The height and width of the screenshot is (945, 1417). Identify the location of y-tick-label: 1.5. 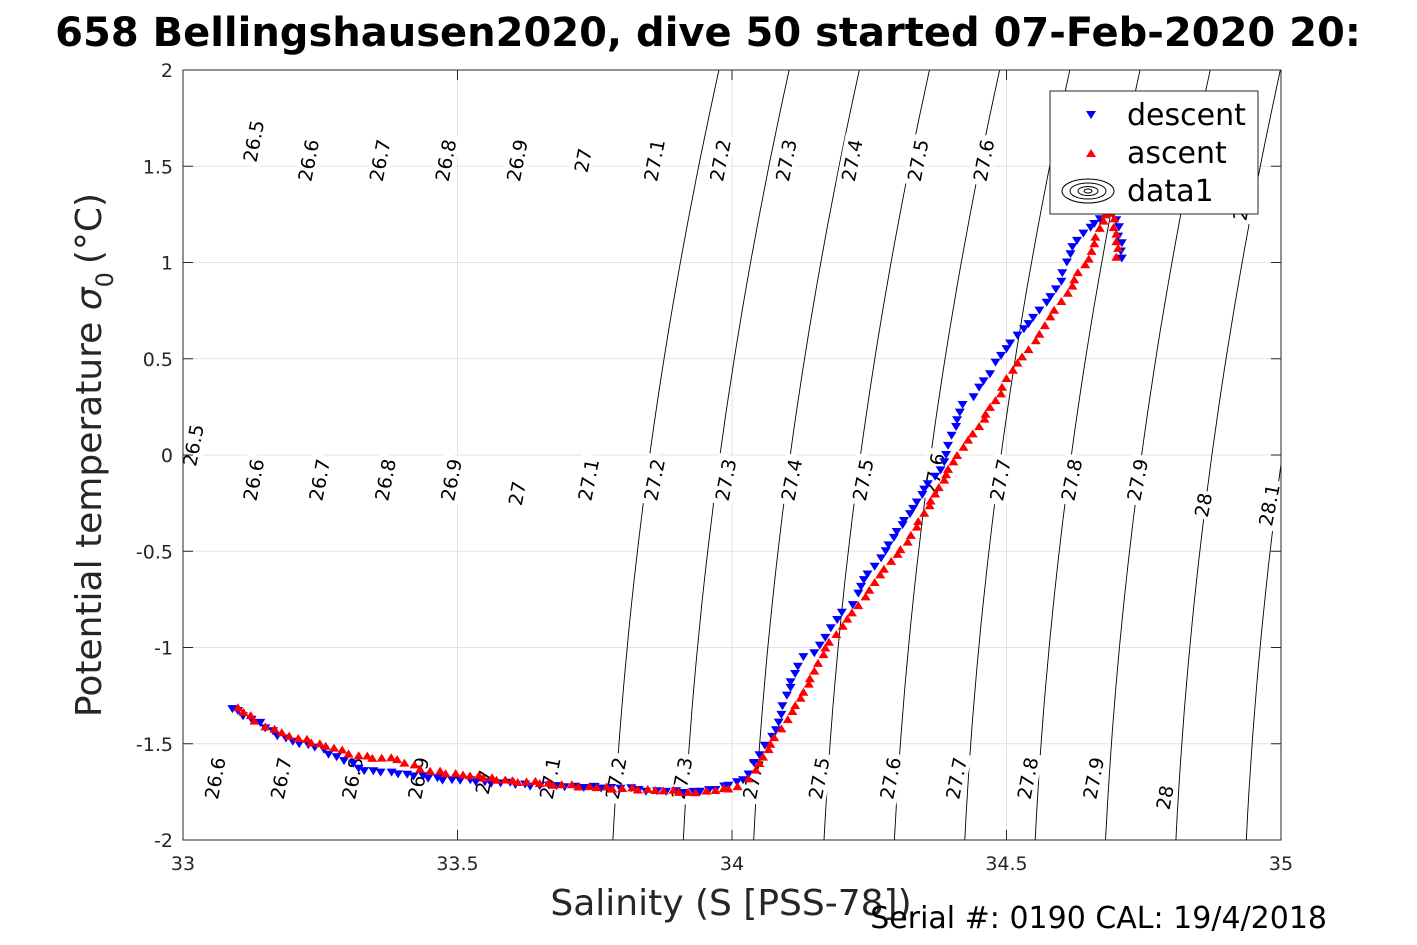
(158, 167).